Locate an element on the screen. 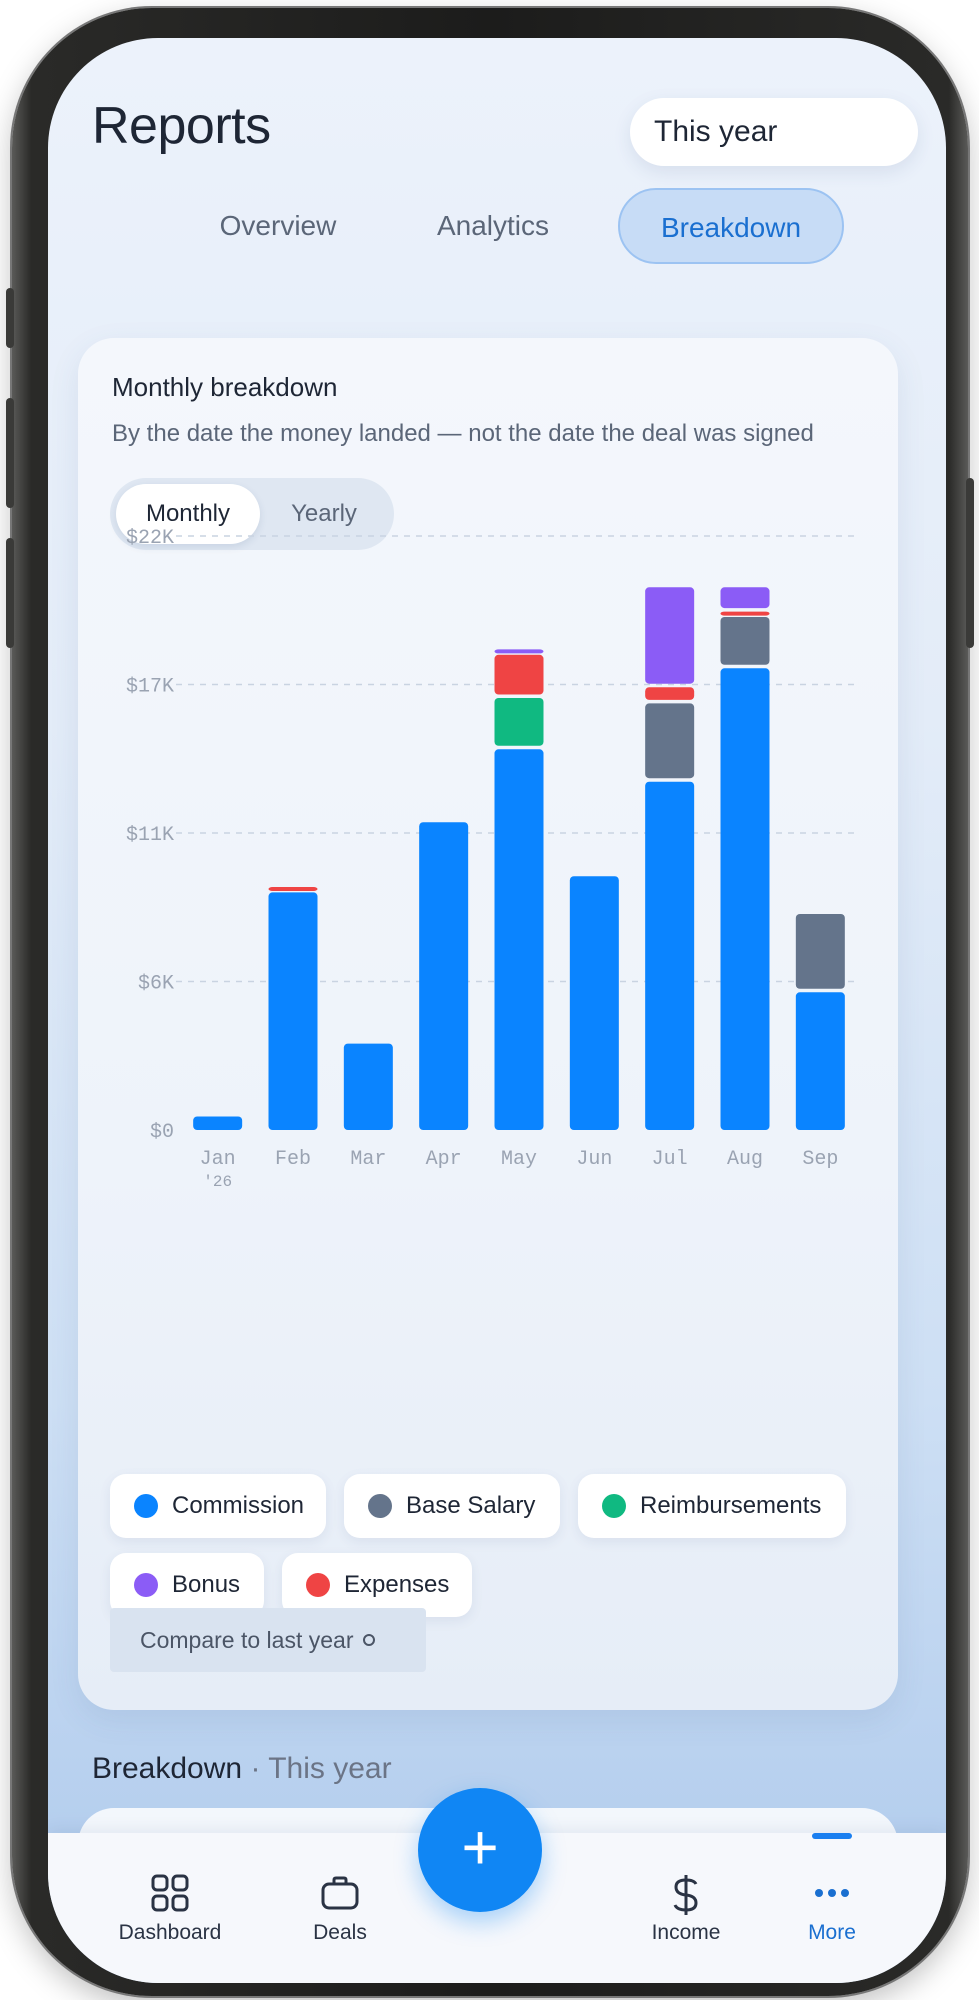 This screenshot has height=2000, width=979. compare-to-last-year-button: Compare to last year is located at coordinates (268, 1640).